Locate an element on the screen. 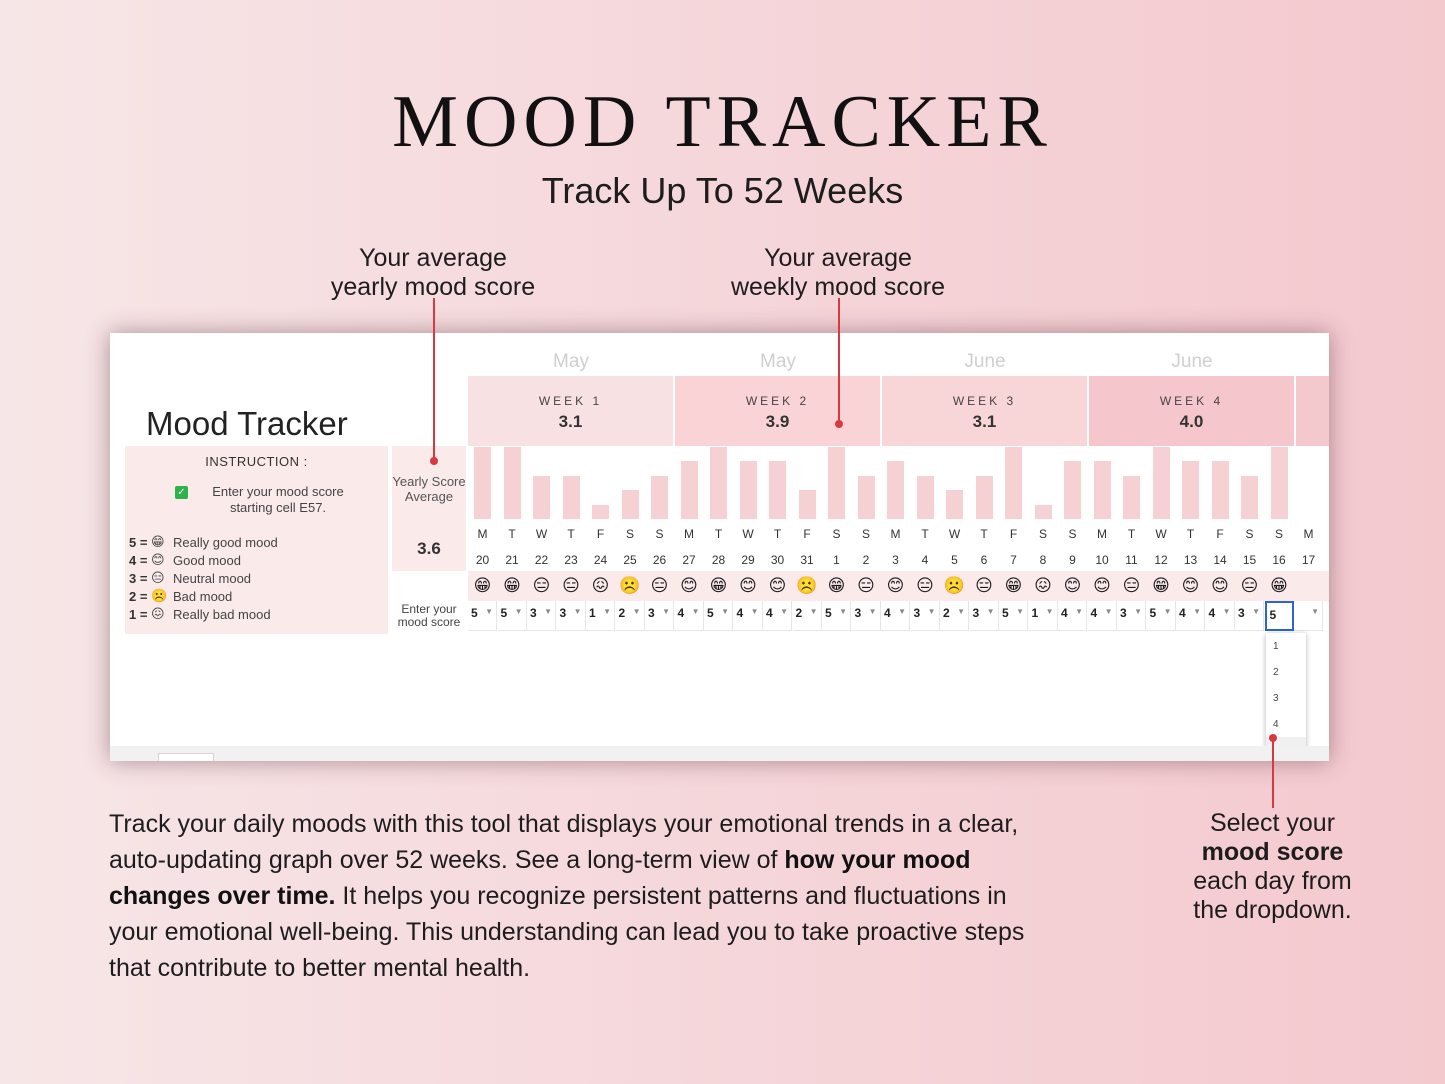 This screenshot has width=1445, height=1084. callout-weekly-dot is located at coordinates (839, 424).